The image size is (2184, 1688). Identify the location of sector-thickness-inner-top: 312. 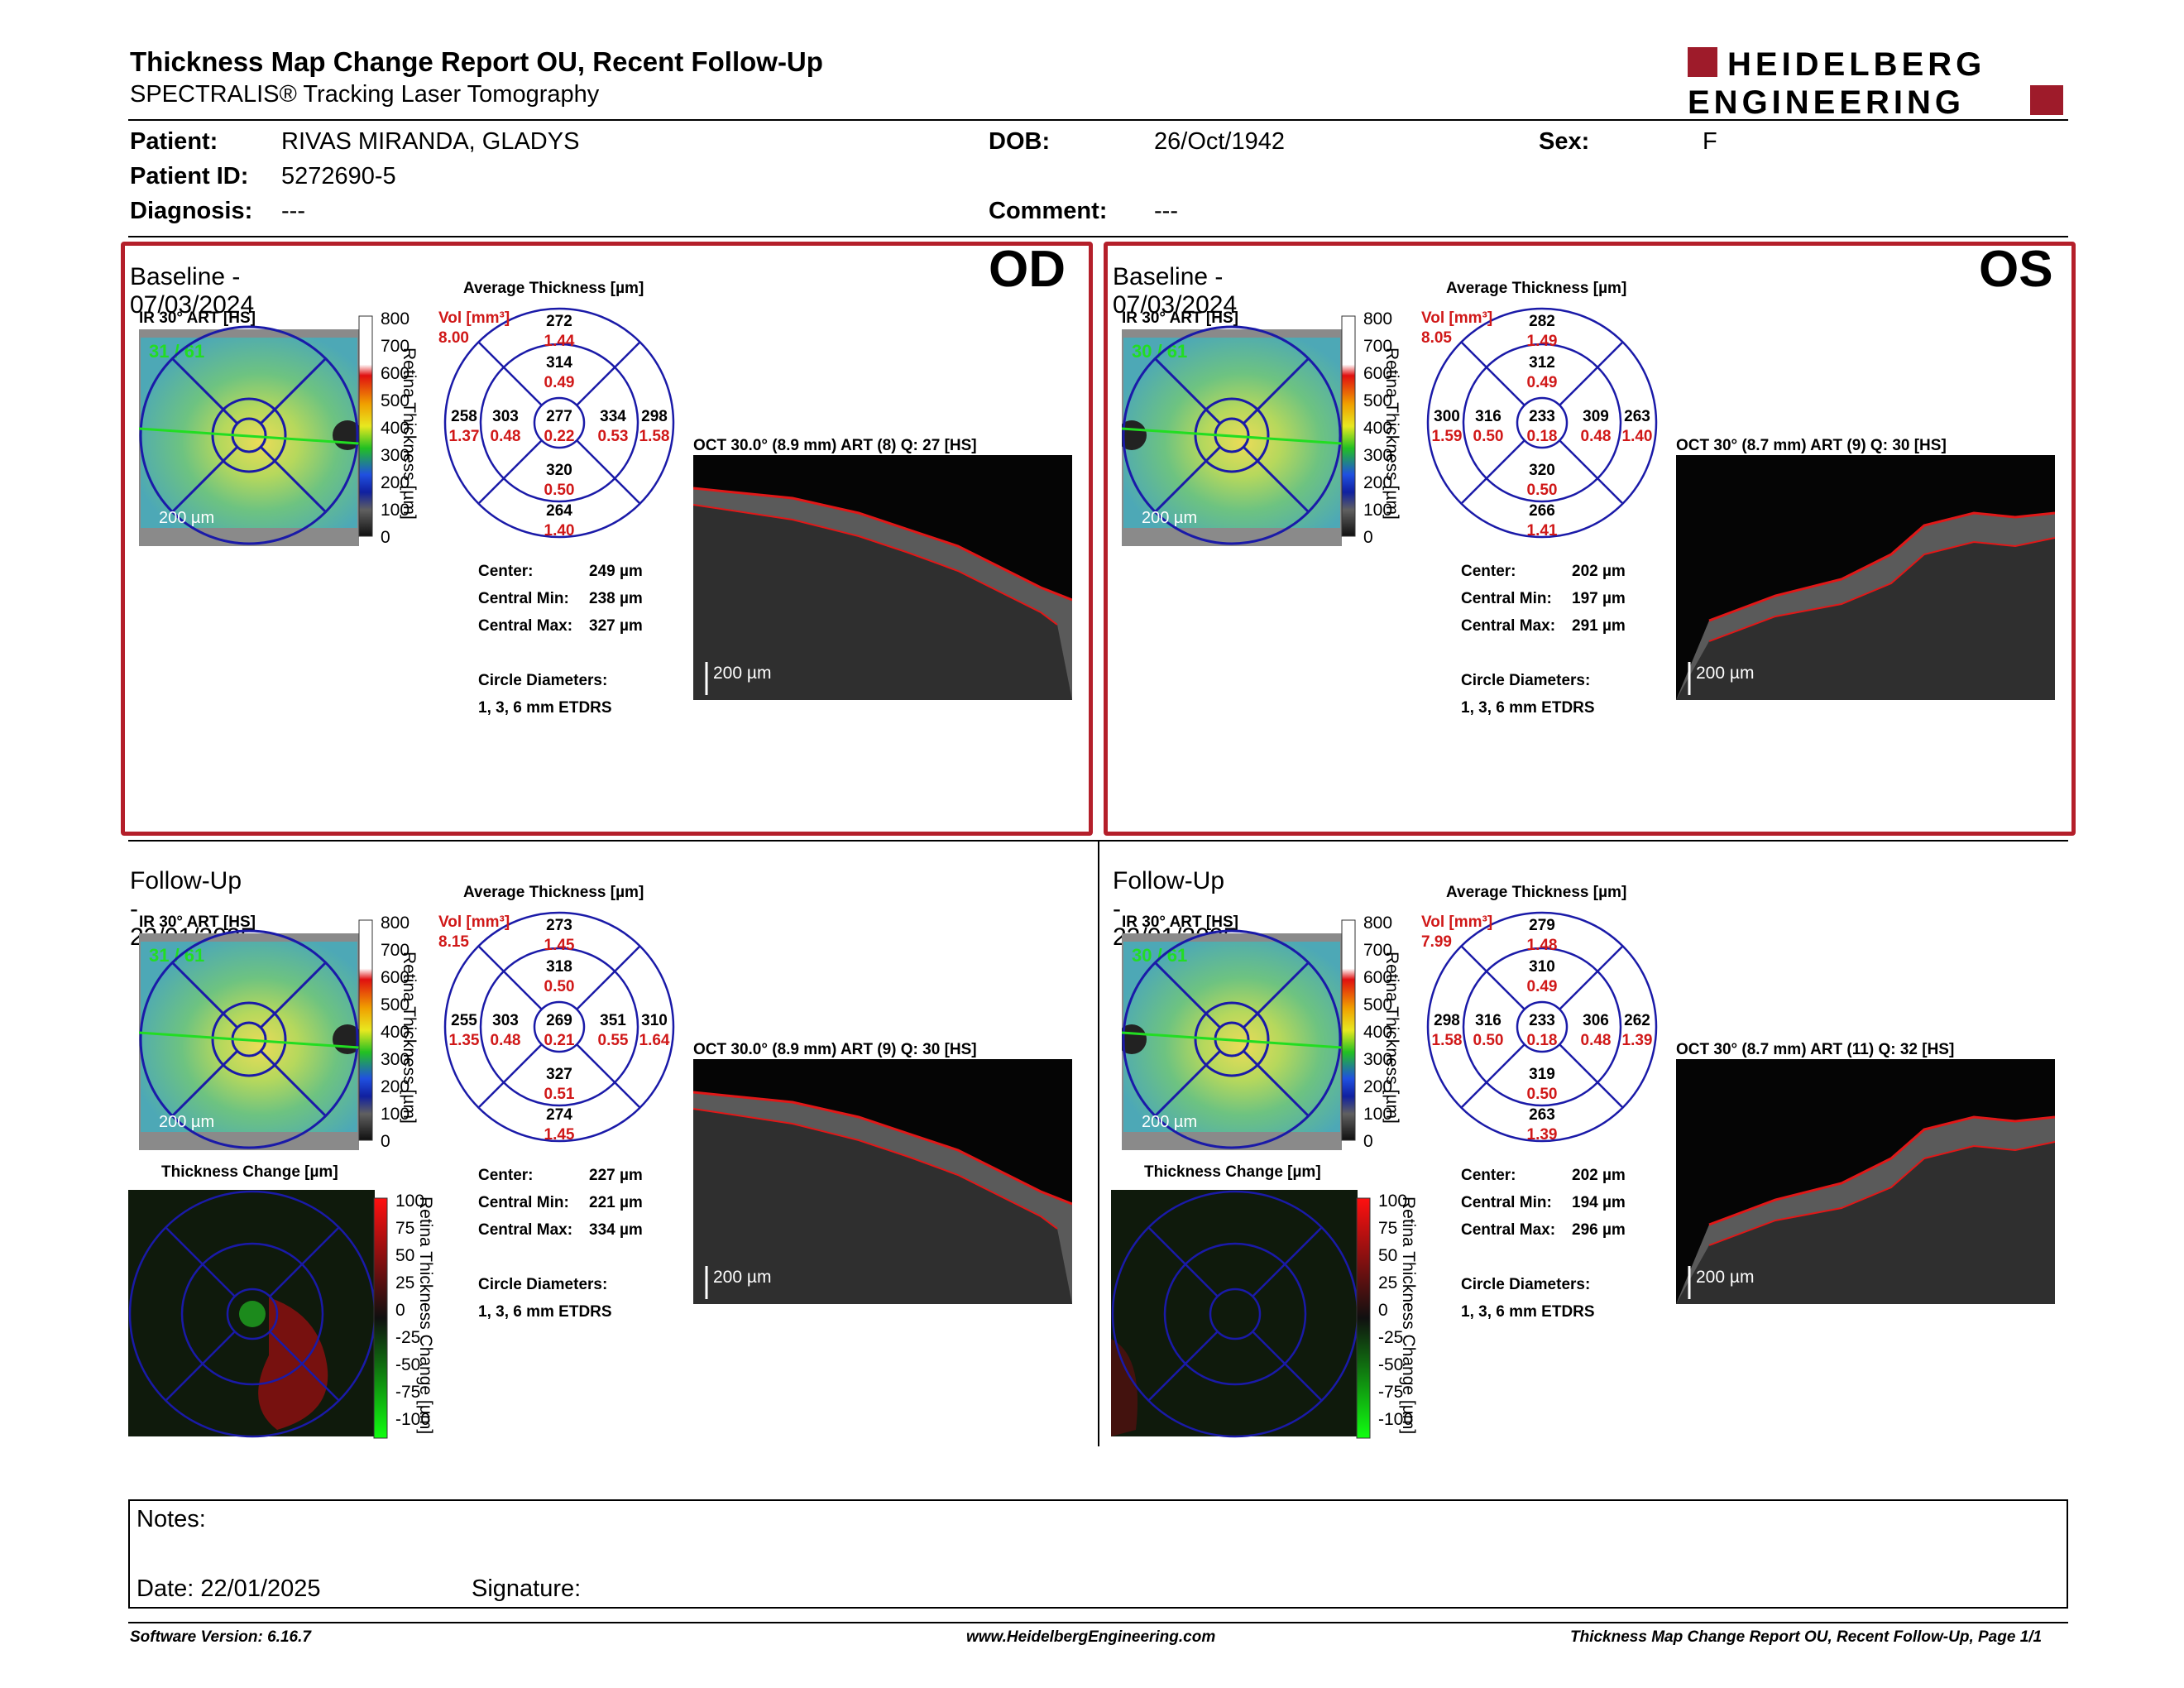
(1542, 363).